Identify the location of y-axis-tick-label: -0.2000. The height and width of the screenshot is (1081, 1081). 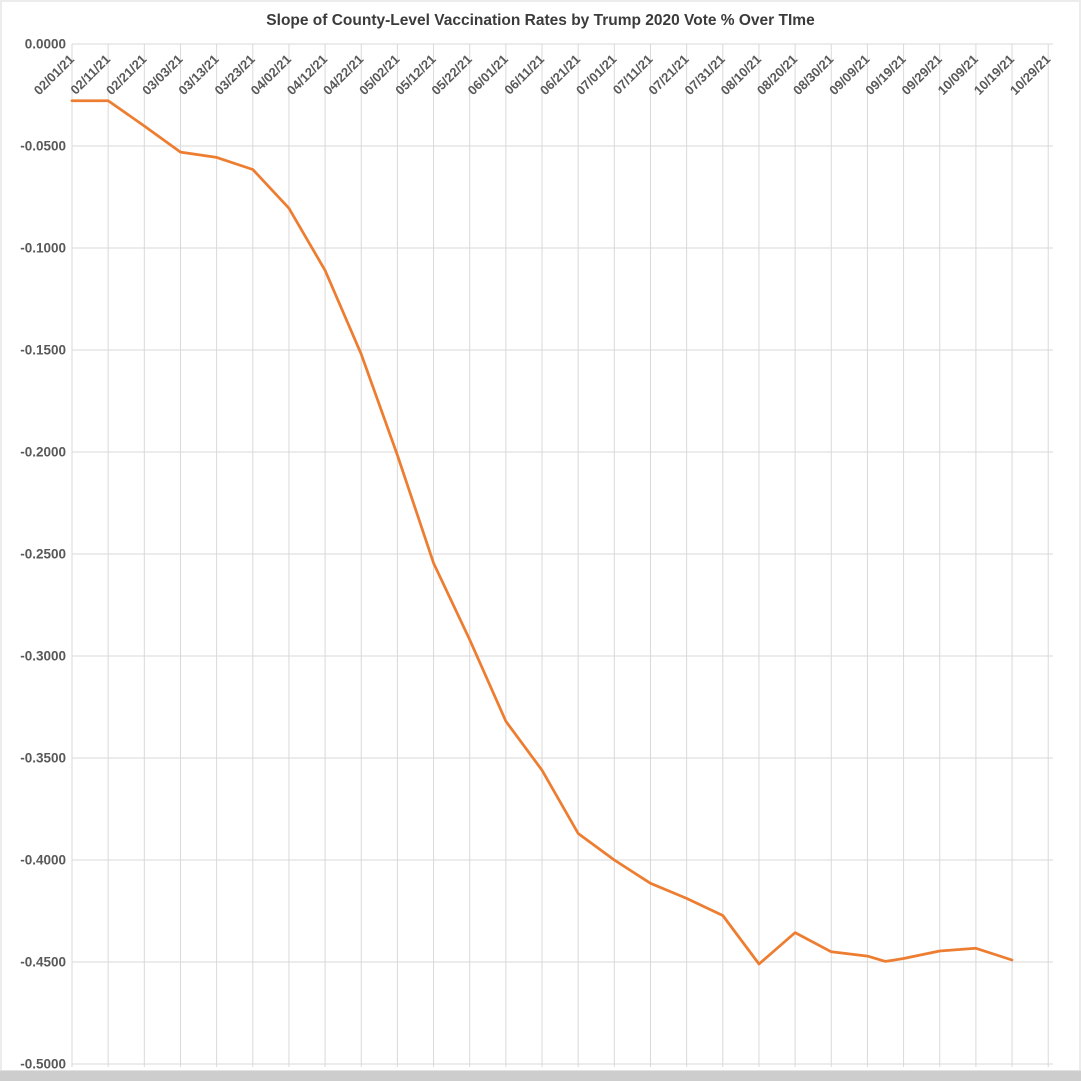
(43, 452).